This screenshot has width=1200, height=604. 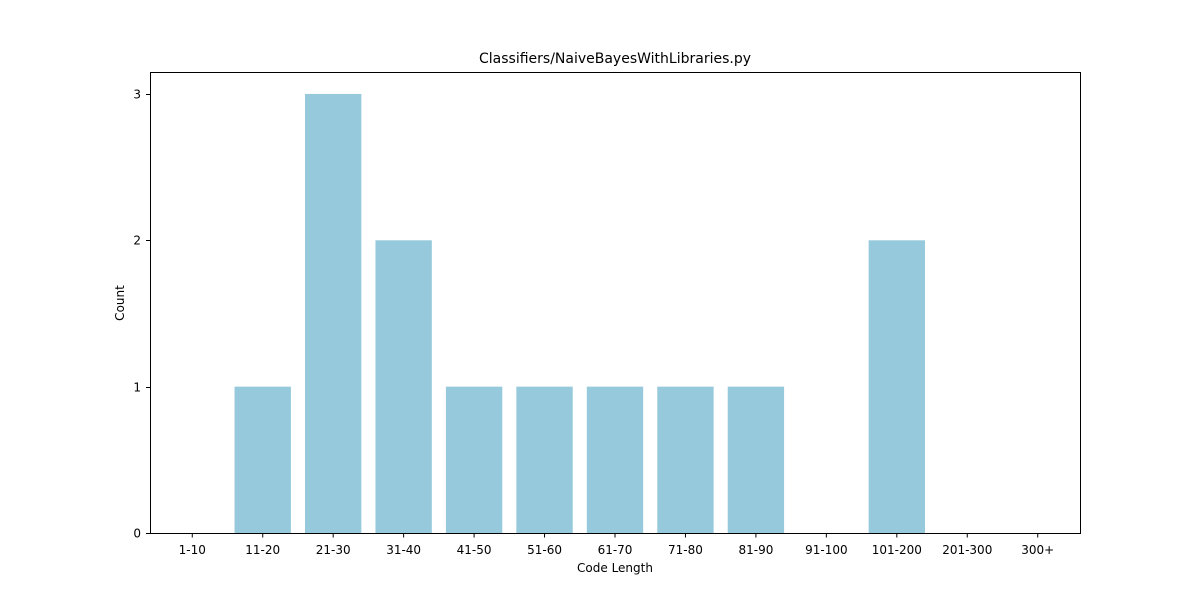 What do you see at coordinates (333, 550) in the screenshot?
I see `x-tick-label: 21-30` at bounding box center [333, 550].